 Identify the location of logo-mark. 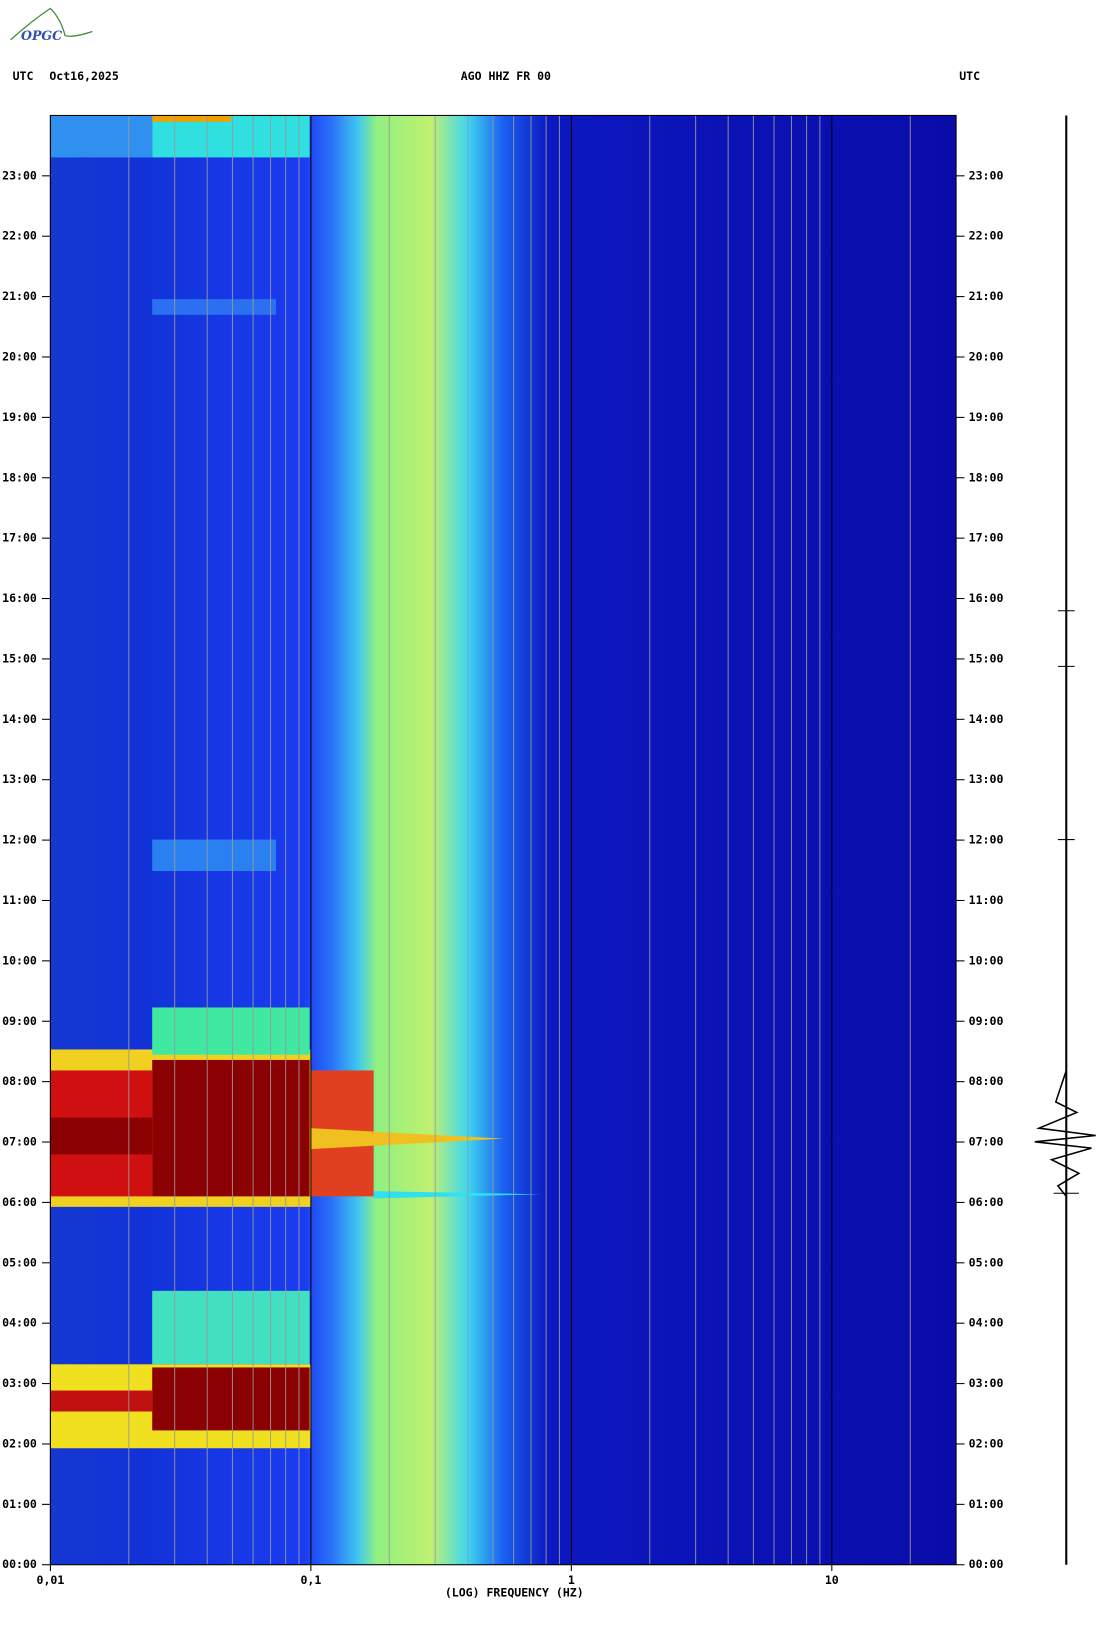
(51, 24).